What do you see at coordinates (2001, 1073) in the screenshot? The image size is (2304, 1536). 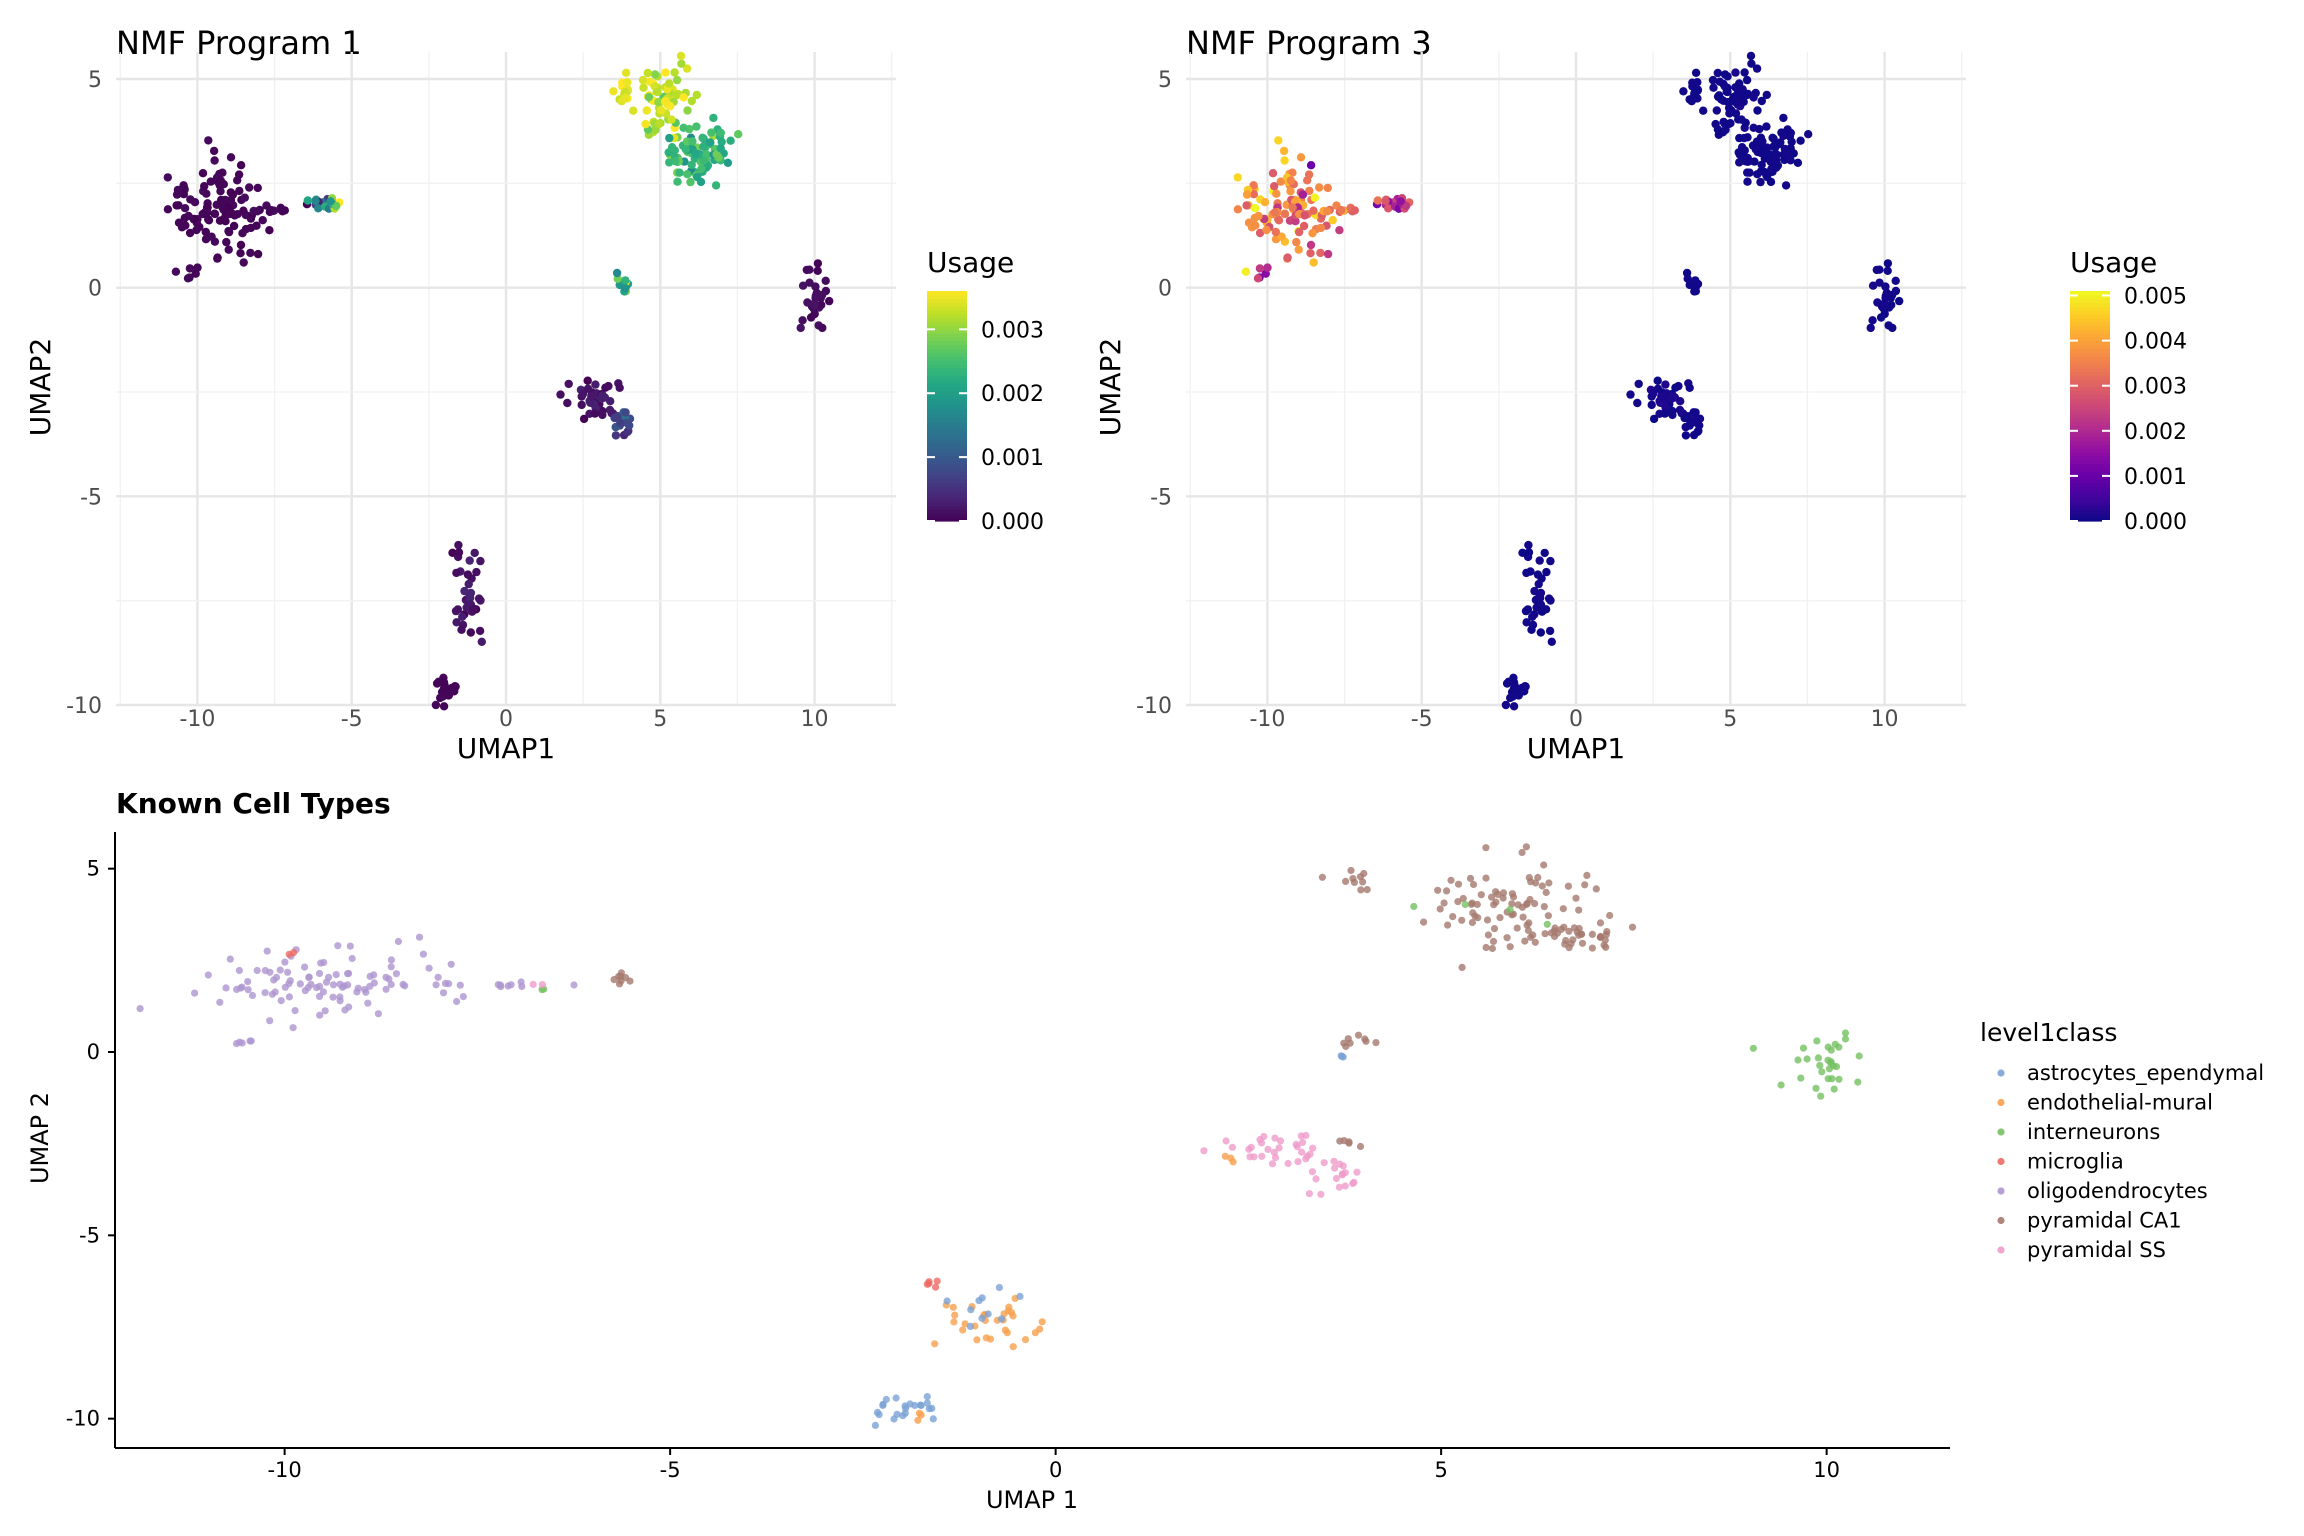 I see `legend-swatch` at bounding box center [2001, 1073].